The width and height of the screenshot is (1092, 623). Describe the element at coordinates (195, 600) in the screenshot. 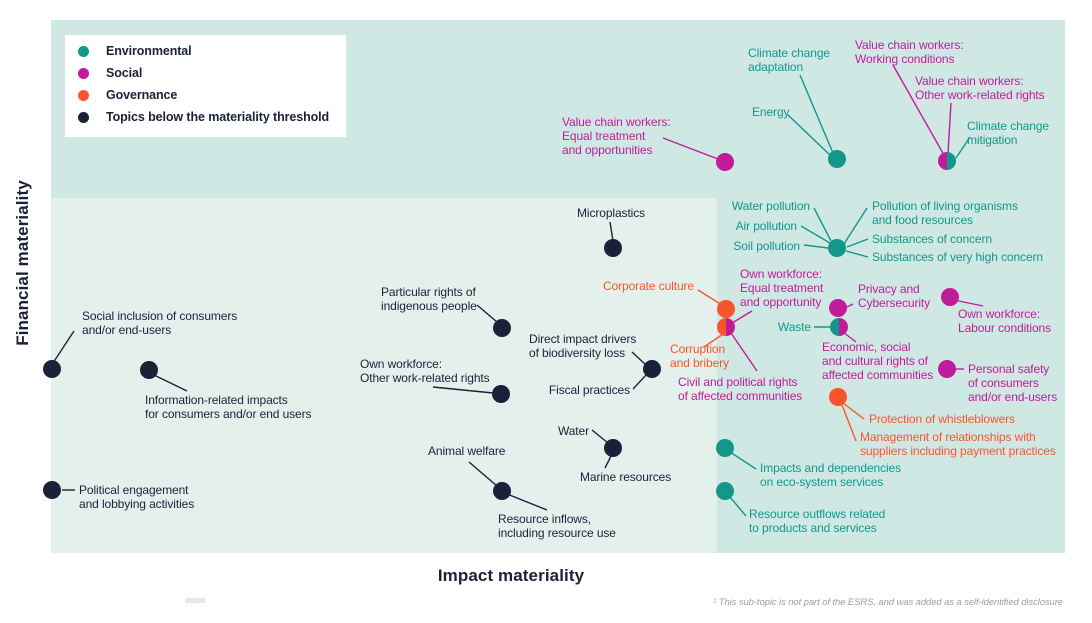

I see `watermark` at that location.